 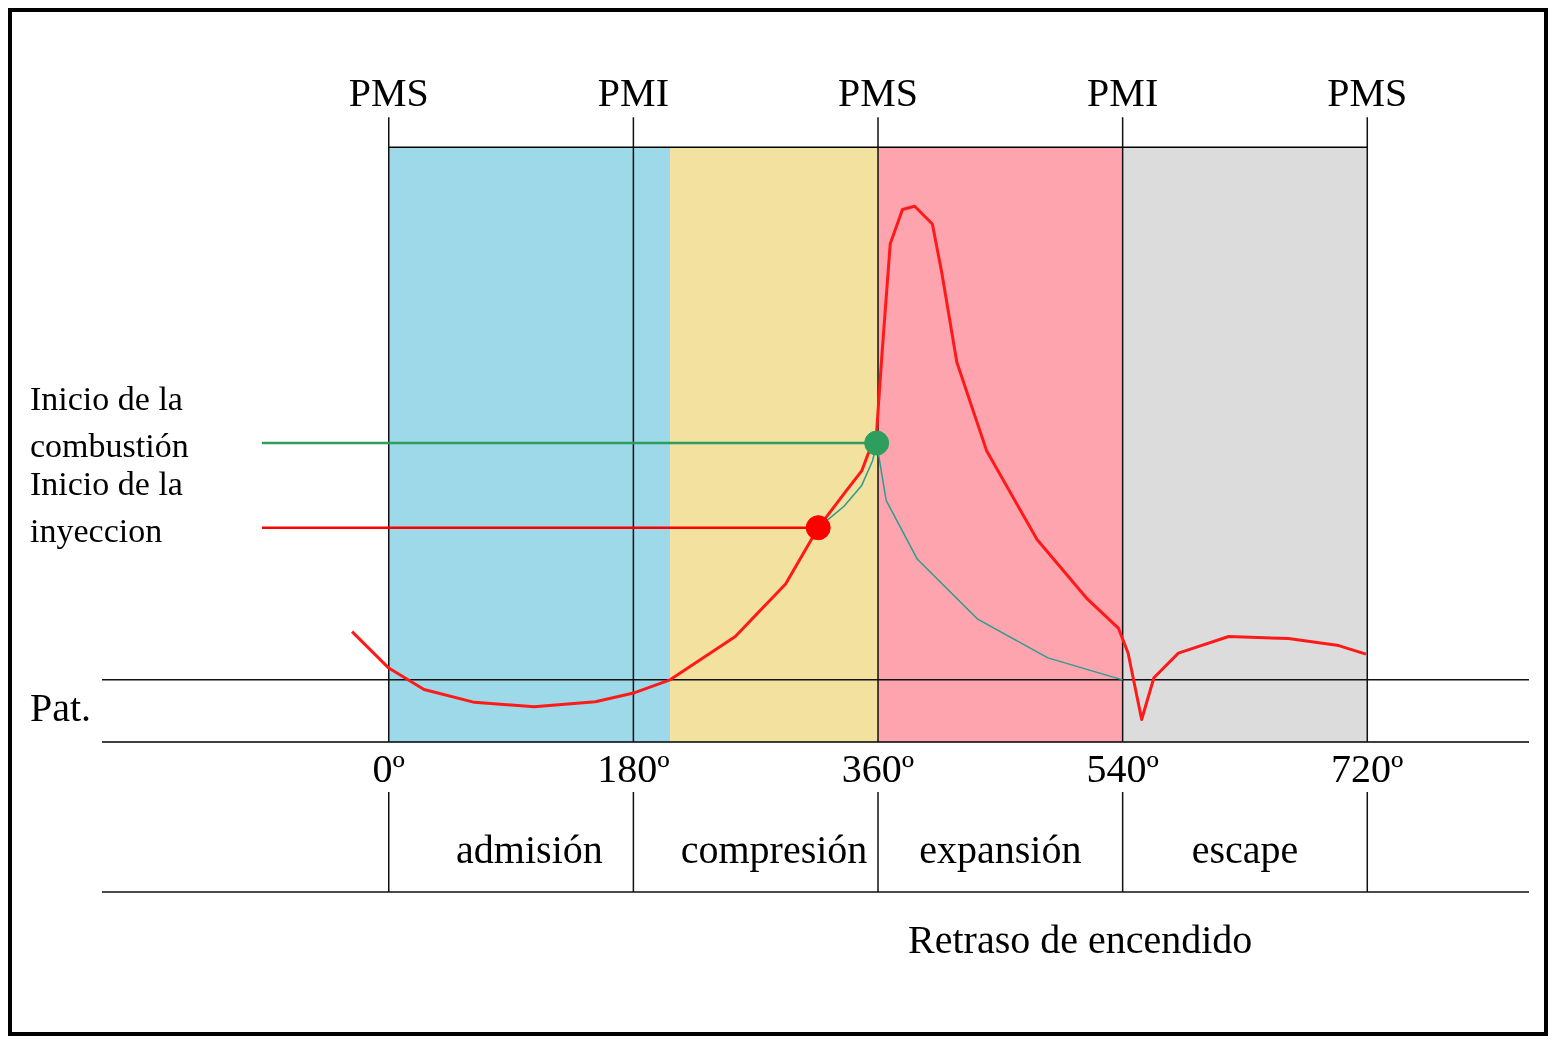 I want to click on ref-line-label: Pat., so click(x=61, y=708).